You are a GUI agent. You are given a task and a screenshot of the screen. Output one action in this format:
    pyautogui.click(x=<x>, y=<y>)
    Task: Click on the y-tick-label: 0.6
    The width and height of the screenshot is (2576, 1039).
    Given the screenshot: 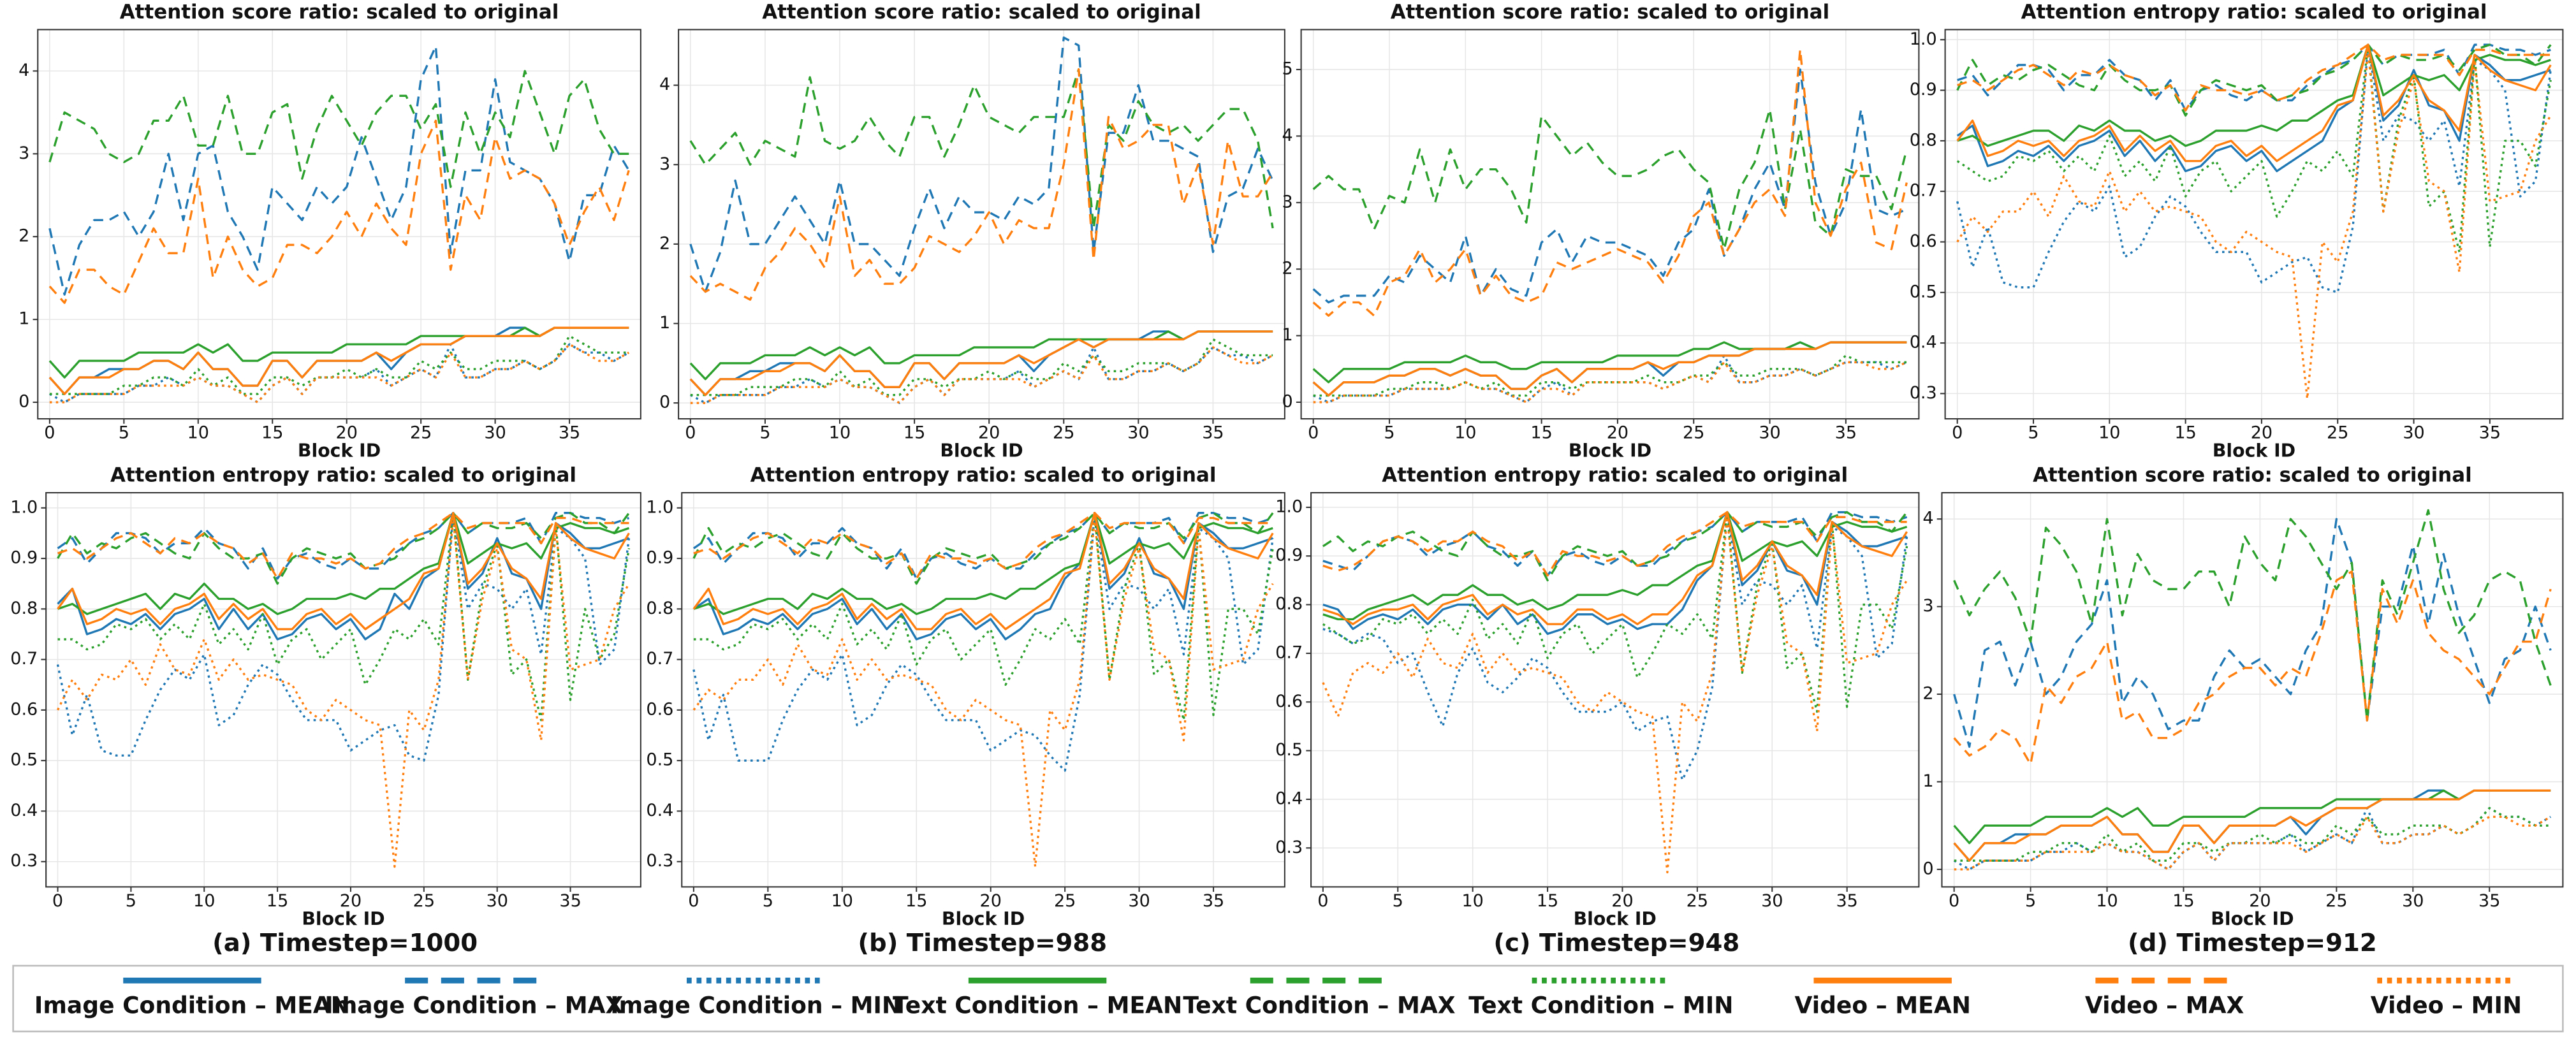 What is the action you would take?
    pyautogui.click(x=659, y=709)
    